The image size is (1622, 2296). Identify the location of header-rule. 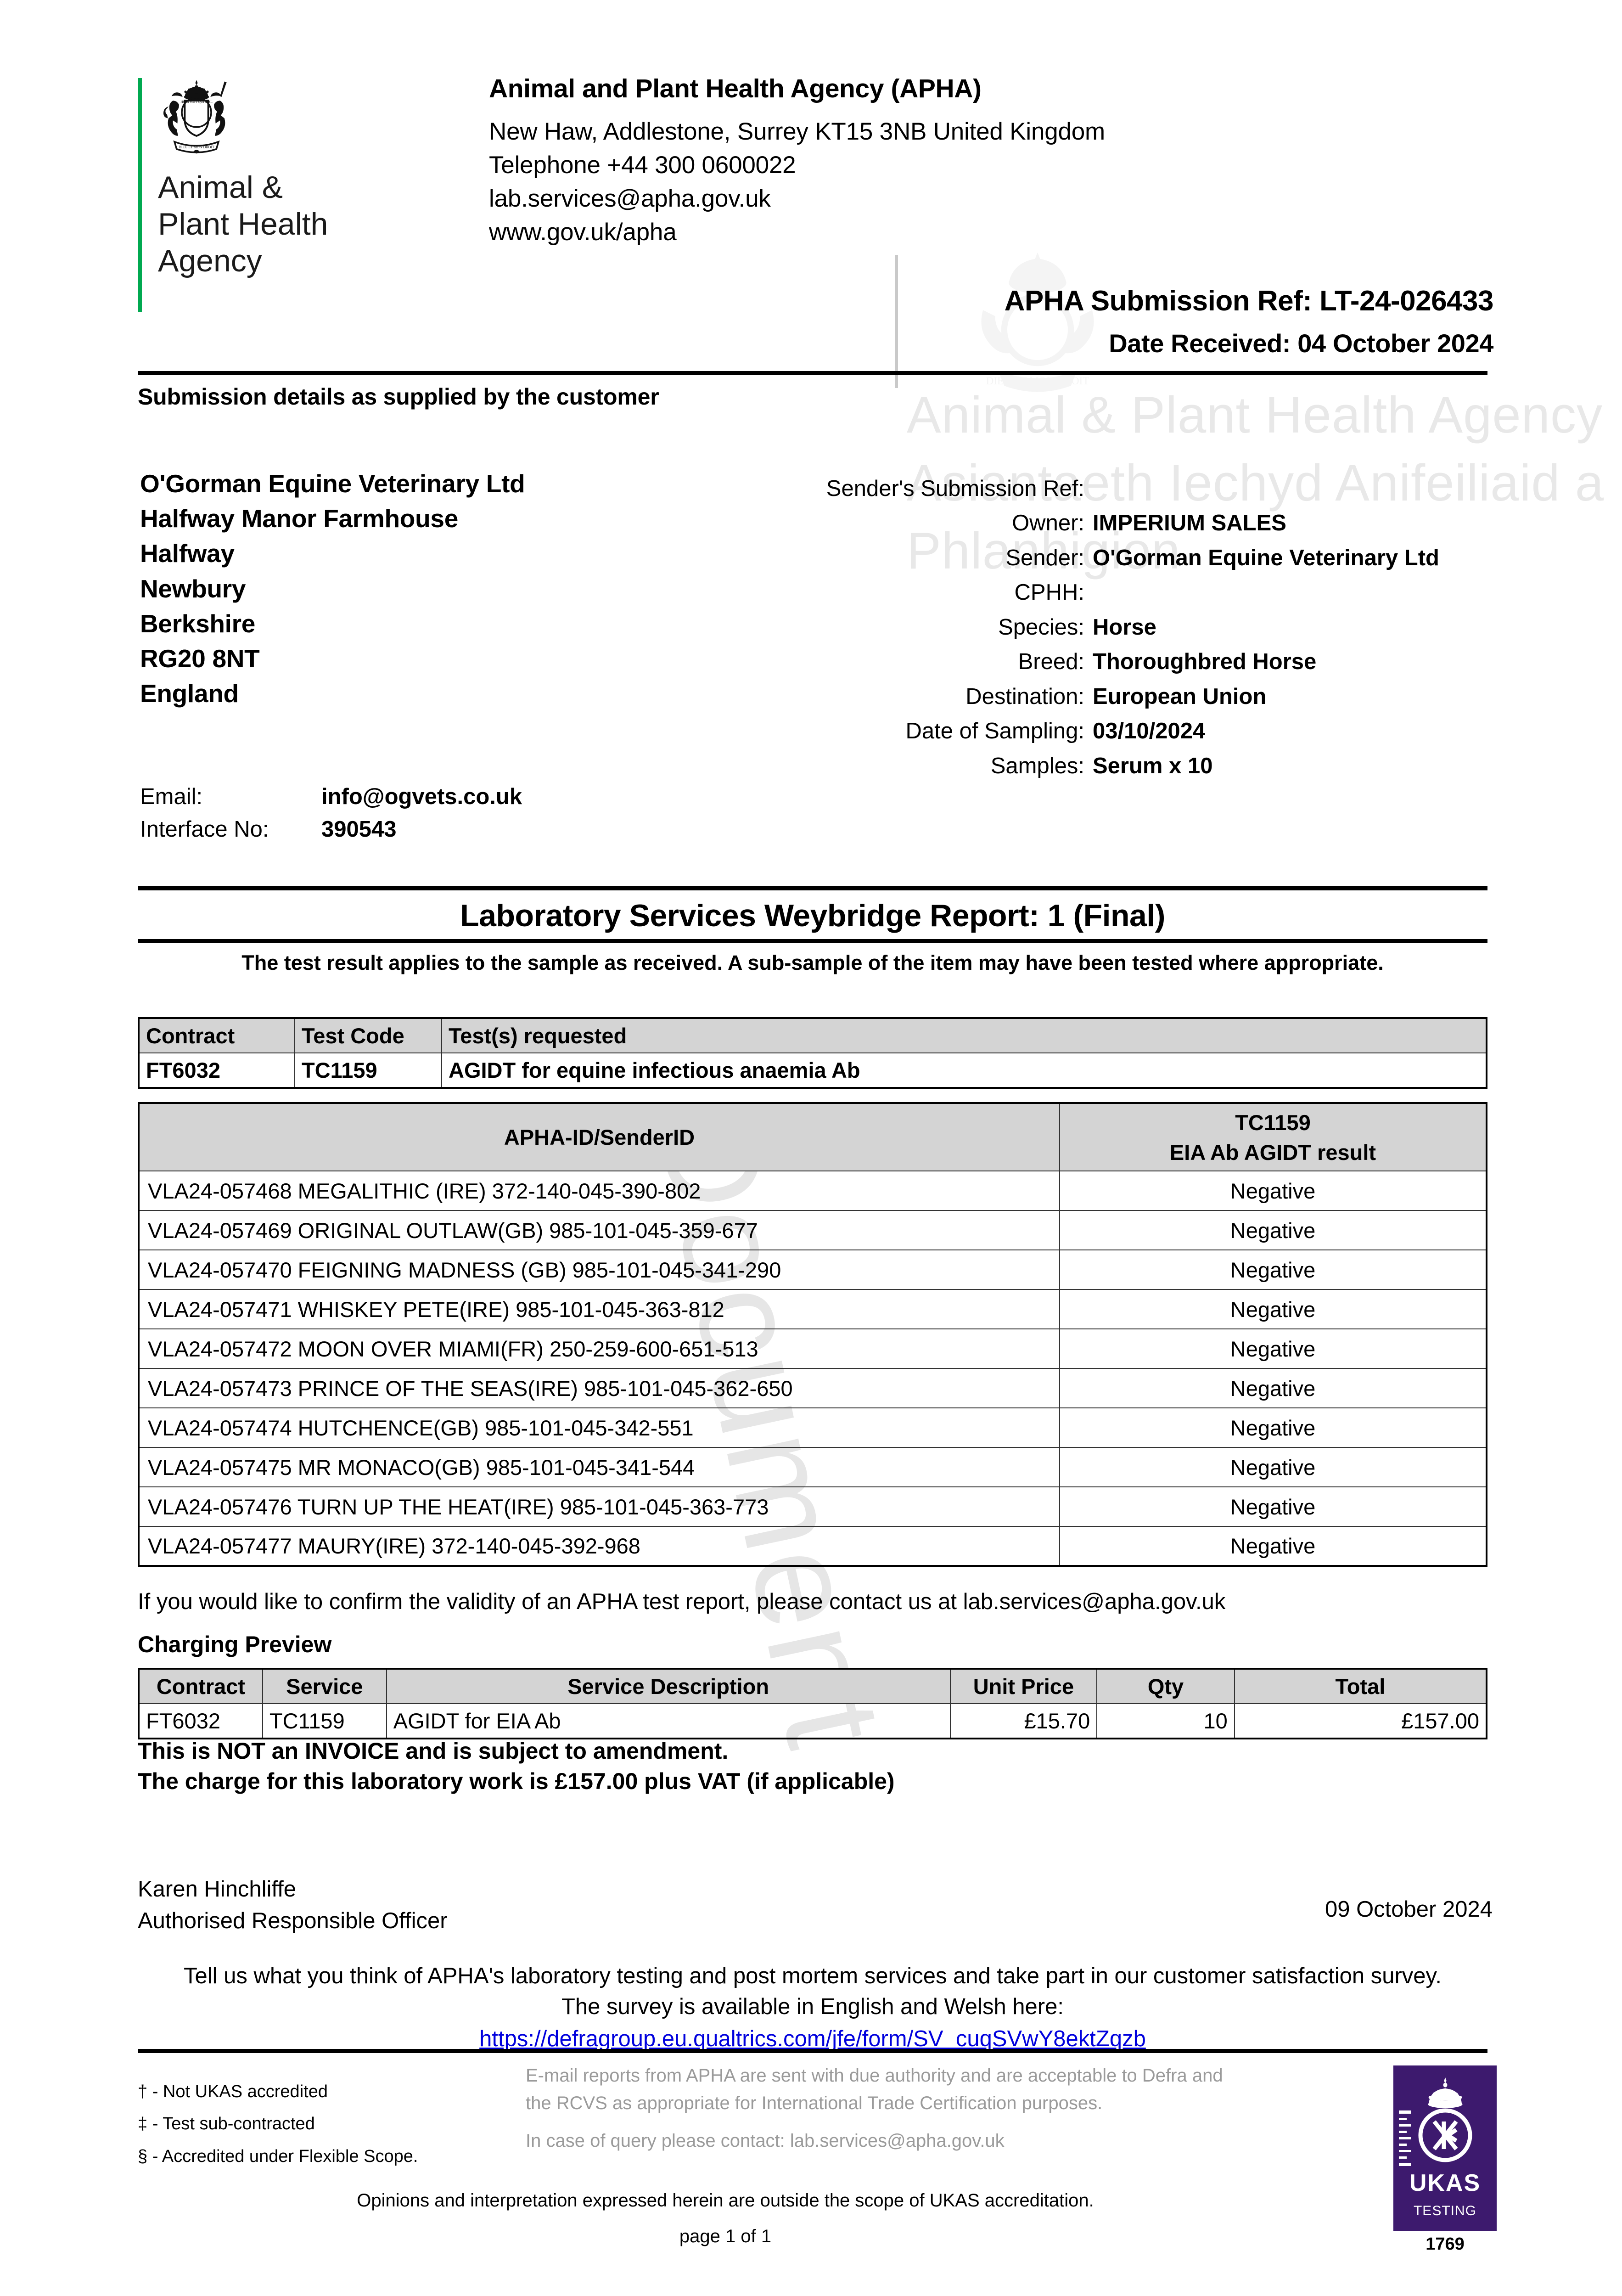
(813, 373).